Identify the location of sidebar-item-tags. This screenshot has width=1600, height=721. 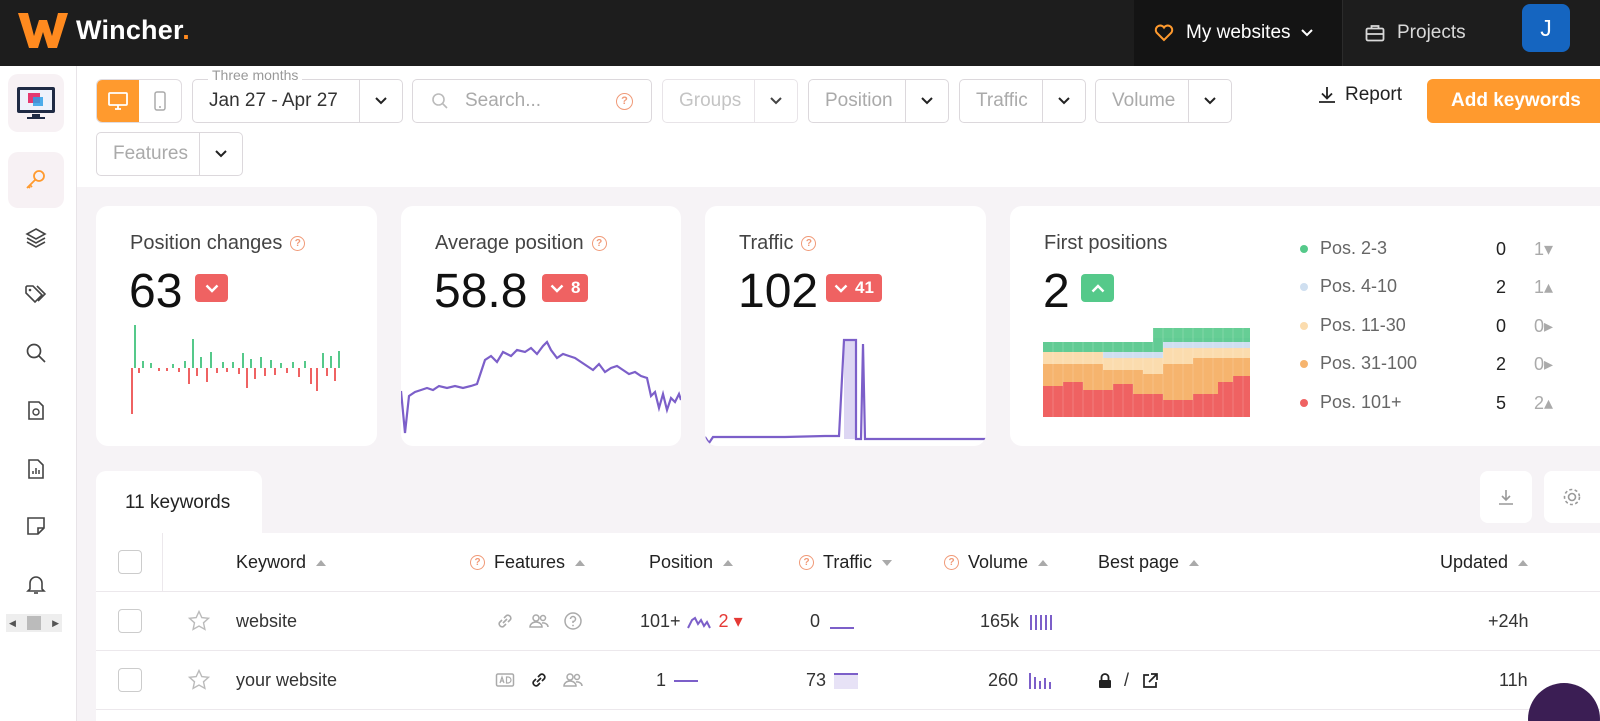
(36, 295).